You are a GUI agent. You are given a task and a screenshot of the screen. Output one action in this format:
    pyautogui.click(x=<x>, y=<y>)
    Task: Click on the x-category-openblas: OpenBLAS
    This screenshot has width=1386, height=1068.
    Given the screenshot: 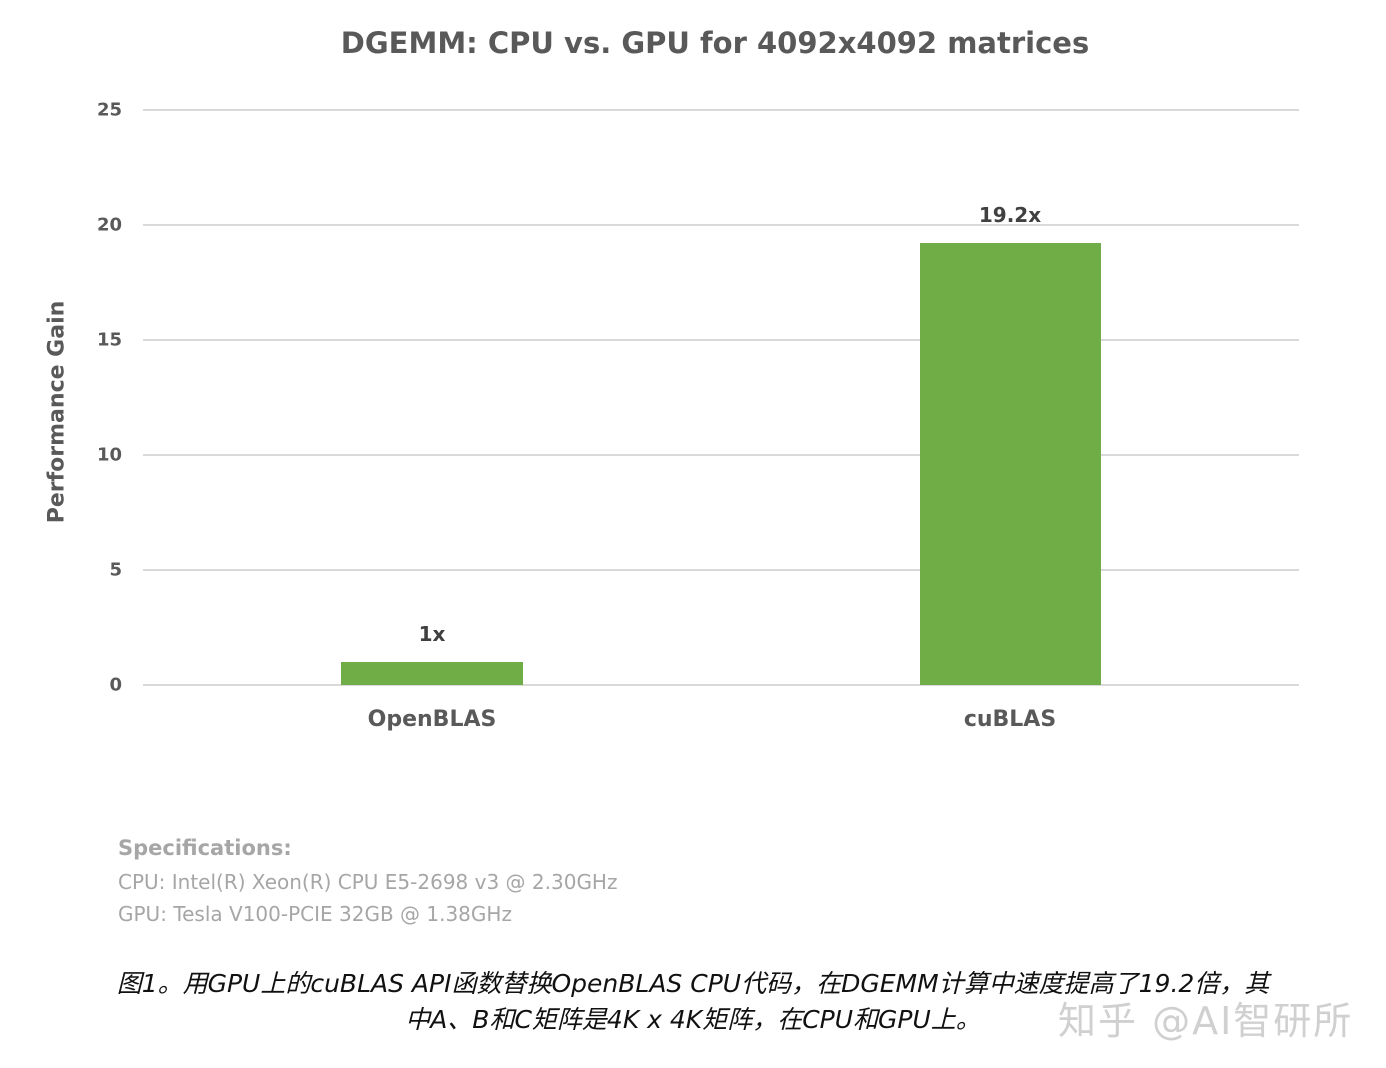 What is the action you would take?
    pyautogui.click(x=432, y=719)
    